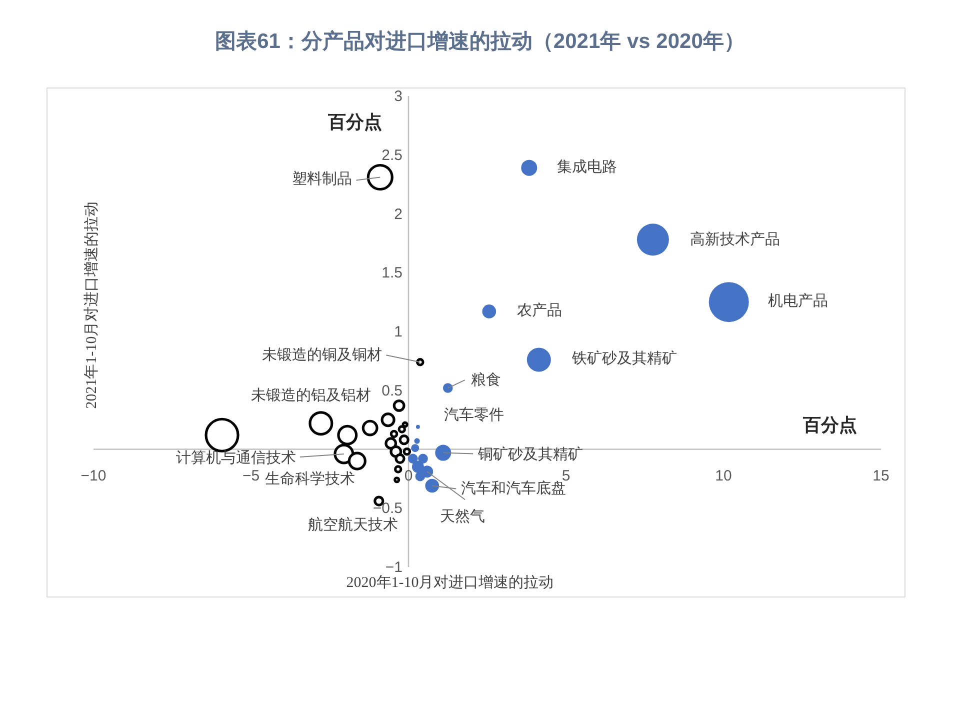 Image resolution: width=960 pixels, height=702 pixels. I want to click on chart-title: 图表61：分产品对进口增速的拉动（2021年 vs 2020年）, so click(480, 41).